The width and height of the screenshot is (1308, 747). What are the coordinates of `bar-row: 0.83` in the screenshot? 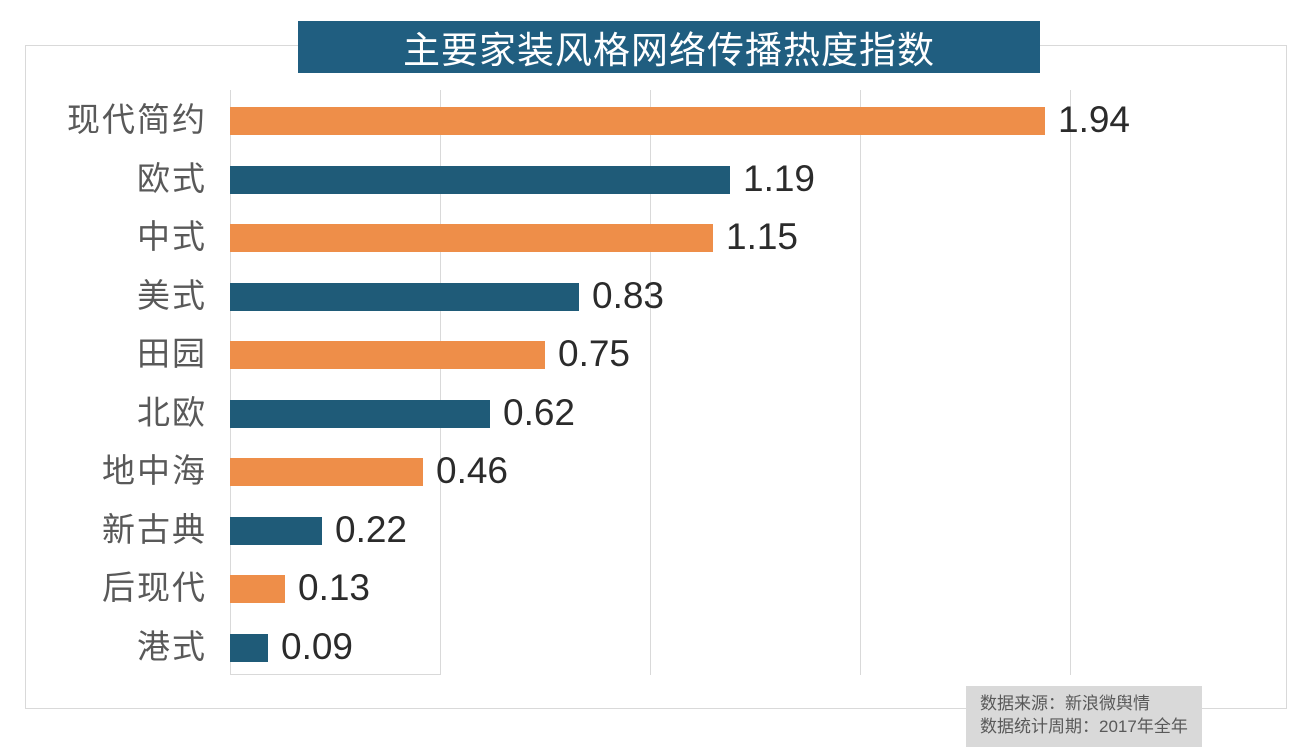 It's located at (650, 295).